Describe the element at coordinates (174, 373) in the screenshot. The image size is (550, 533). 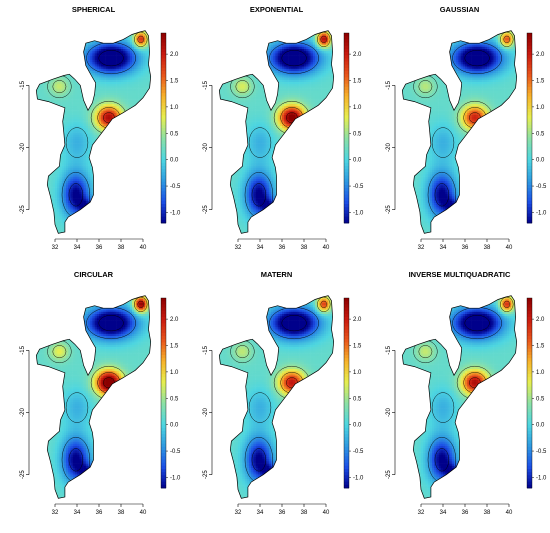
I see `colorbar-tick-label: 1.0` at that location.